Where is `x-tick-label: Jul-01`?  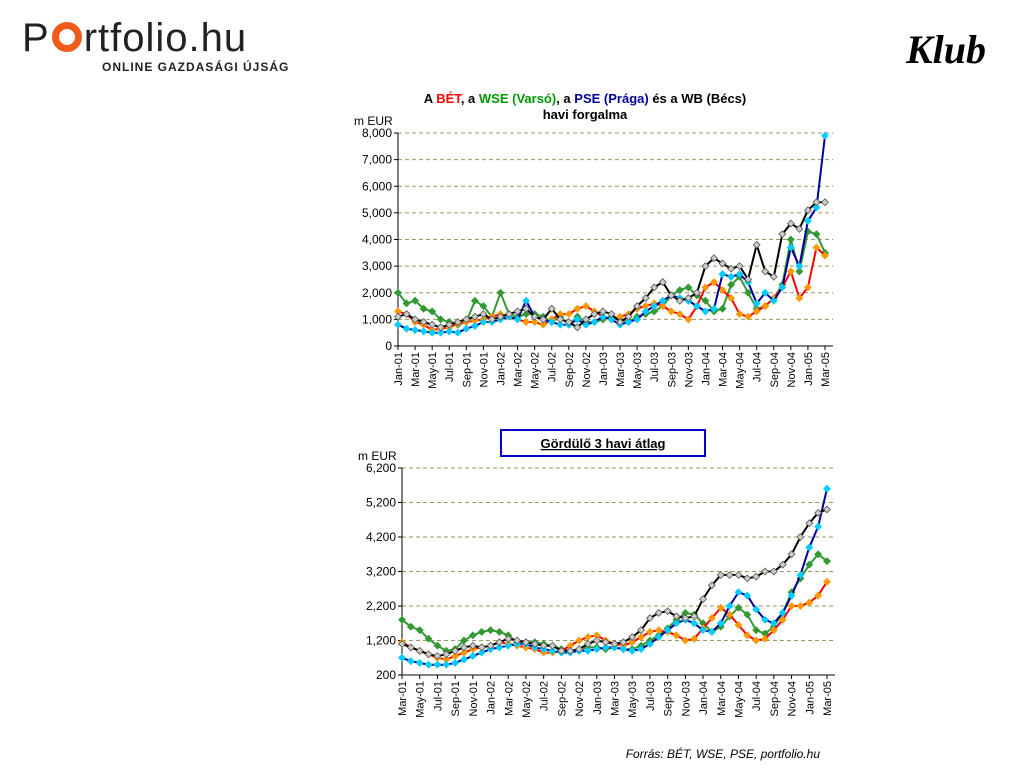 x-tick-label: Jul-01 is located at coordinates (450, 367).